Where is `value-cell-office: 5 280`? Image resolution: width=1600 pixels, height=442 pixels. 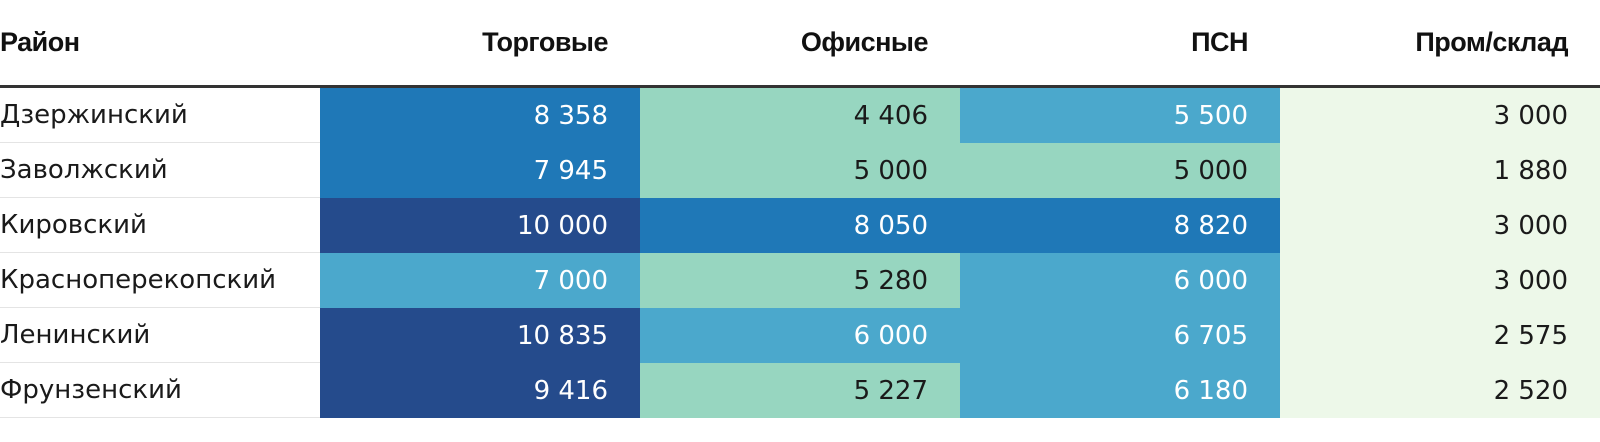 value-cell-office: 5 280 is located at coordinates (800, 280).